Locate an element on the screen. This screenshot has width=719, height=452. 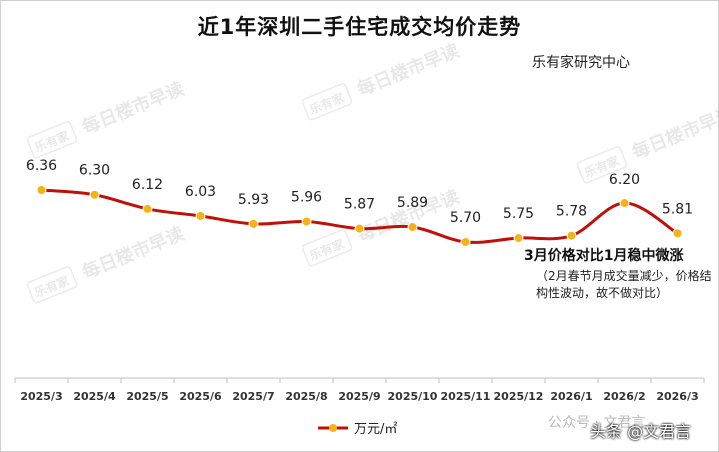
data-label: 5.70 is located at coordinates (465, 218).